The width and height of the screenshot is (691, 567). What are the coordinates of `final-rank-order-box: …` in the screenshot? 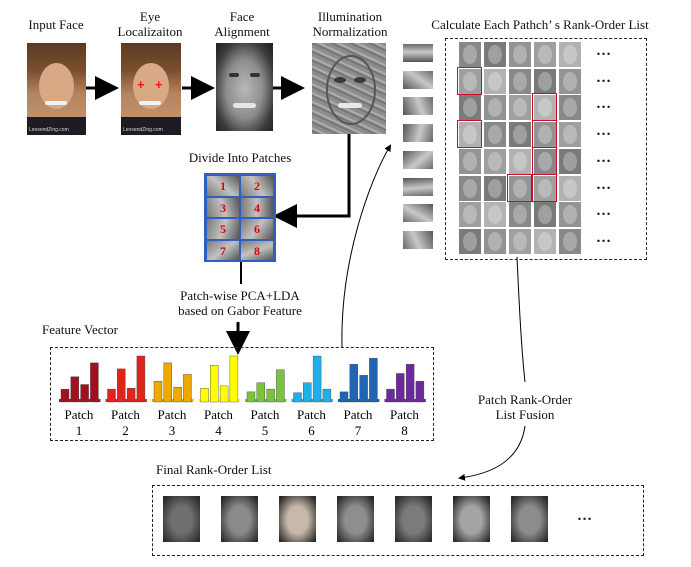 It's located at (398, 520).